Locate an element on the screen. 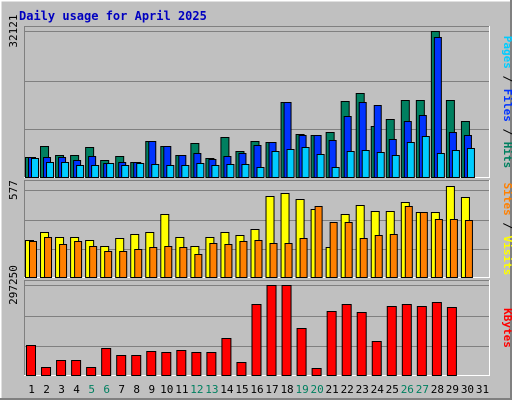  x-tick-label: 14 is located at coordinates (227, 389).